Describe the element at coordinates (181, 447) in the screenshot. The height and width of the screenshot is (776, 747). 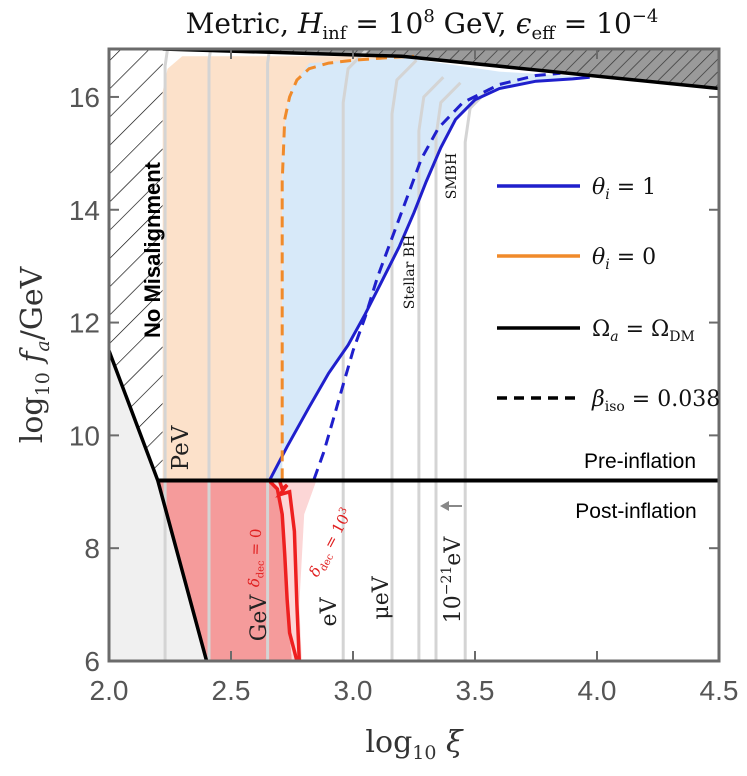
I see `mass-label-pev: PeV` at that location.